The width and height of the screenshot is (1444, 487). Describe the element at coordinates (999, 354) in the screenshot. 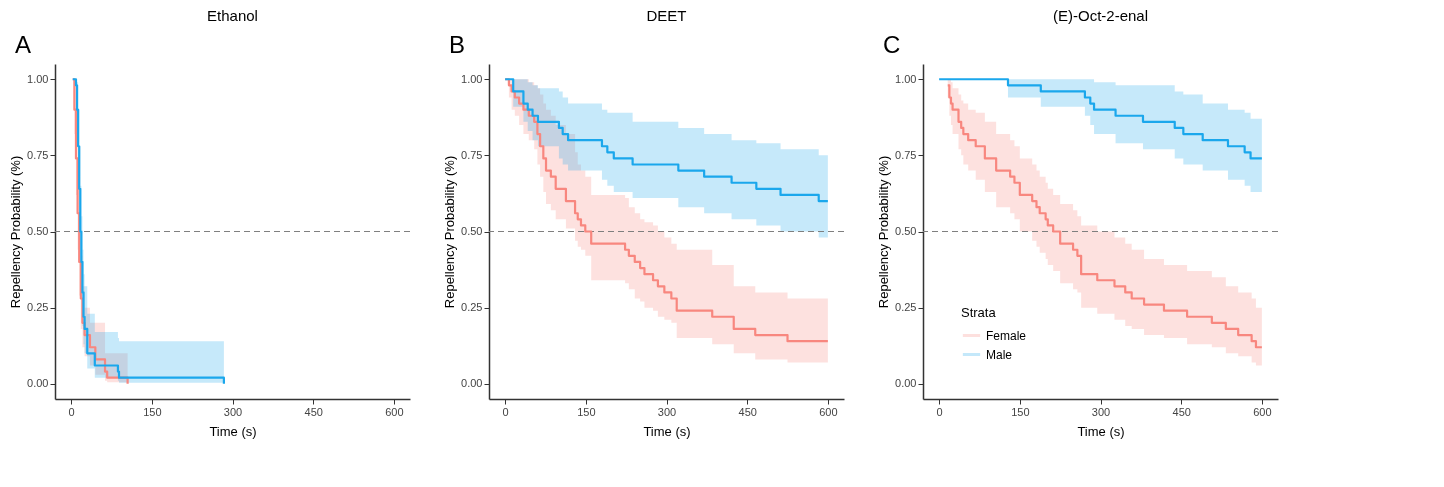

I see `legend-label: Male` at that location.